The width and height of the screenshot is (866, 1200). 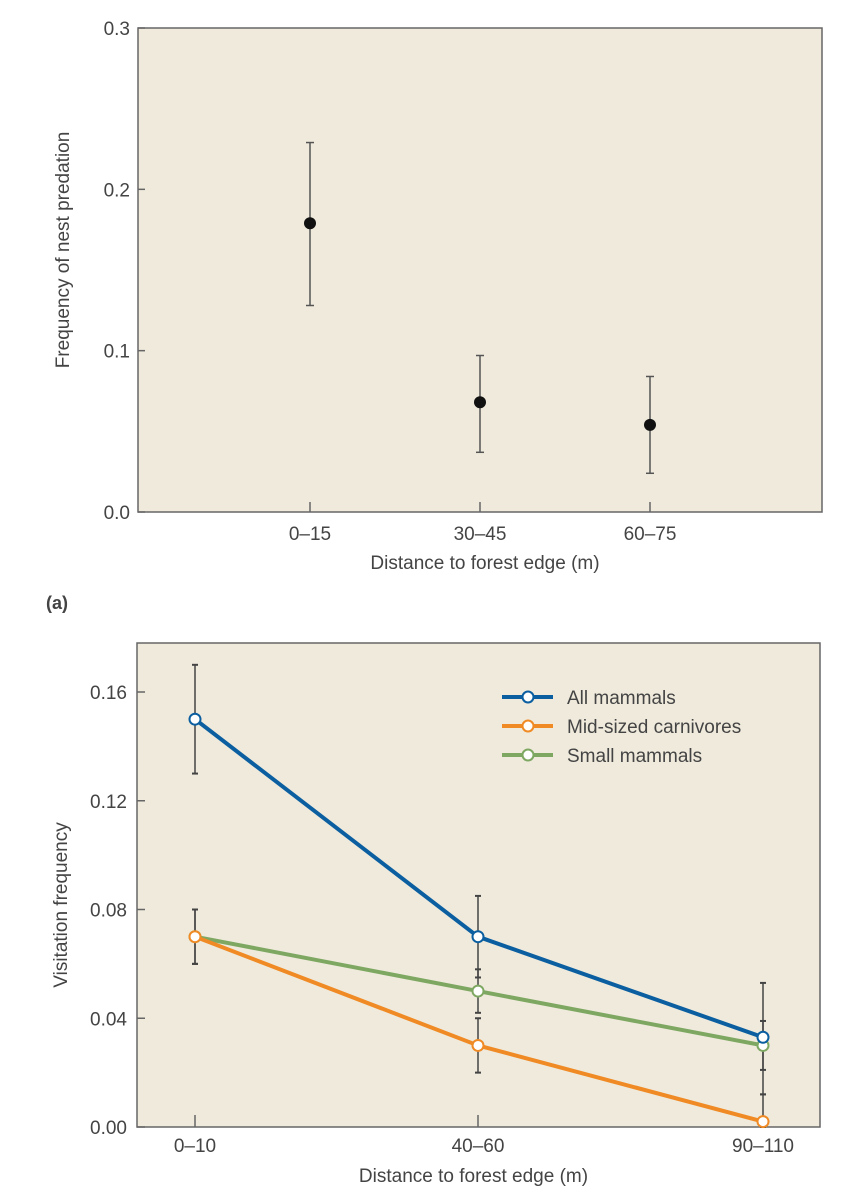 I want to click on y-tick-label-b: 0.04, so click(x=108, y=1019).